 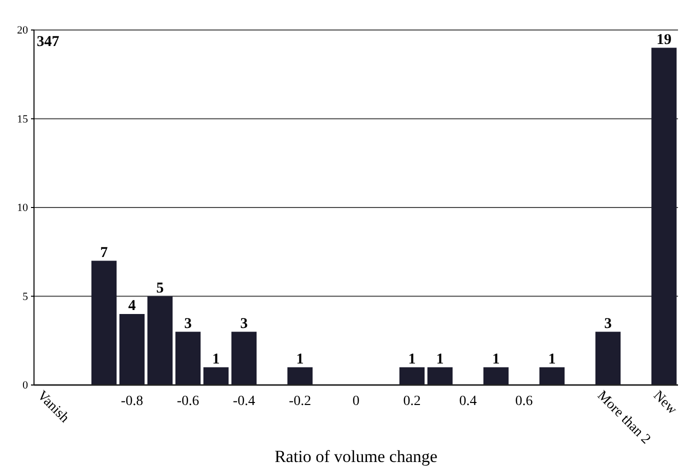 What do you see at coordinates (188, 401) in the screenshot?
I see `x-tick-label: -0.6` at bounding box center [188, 401].